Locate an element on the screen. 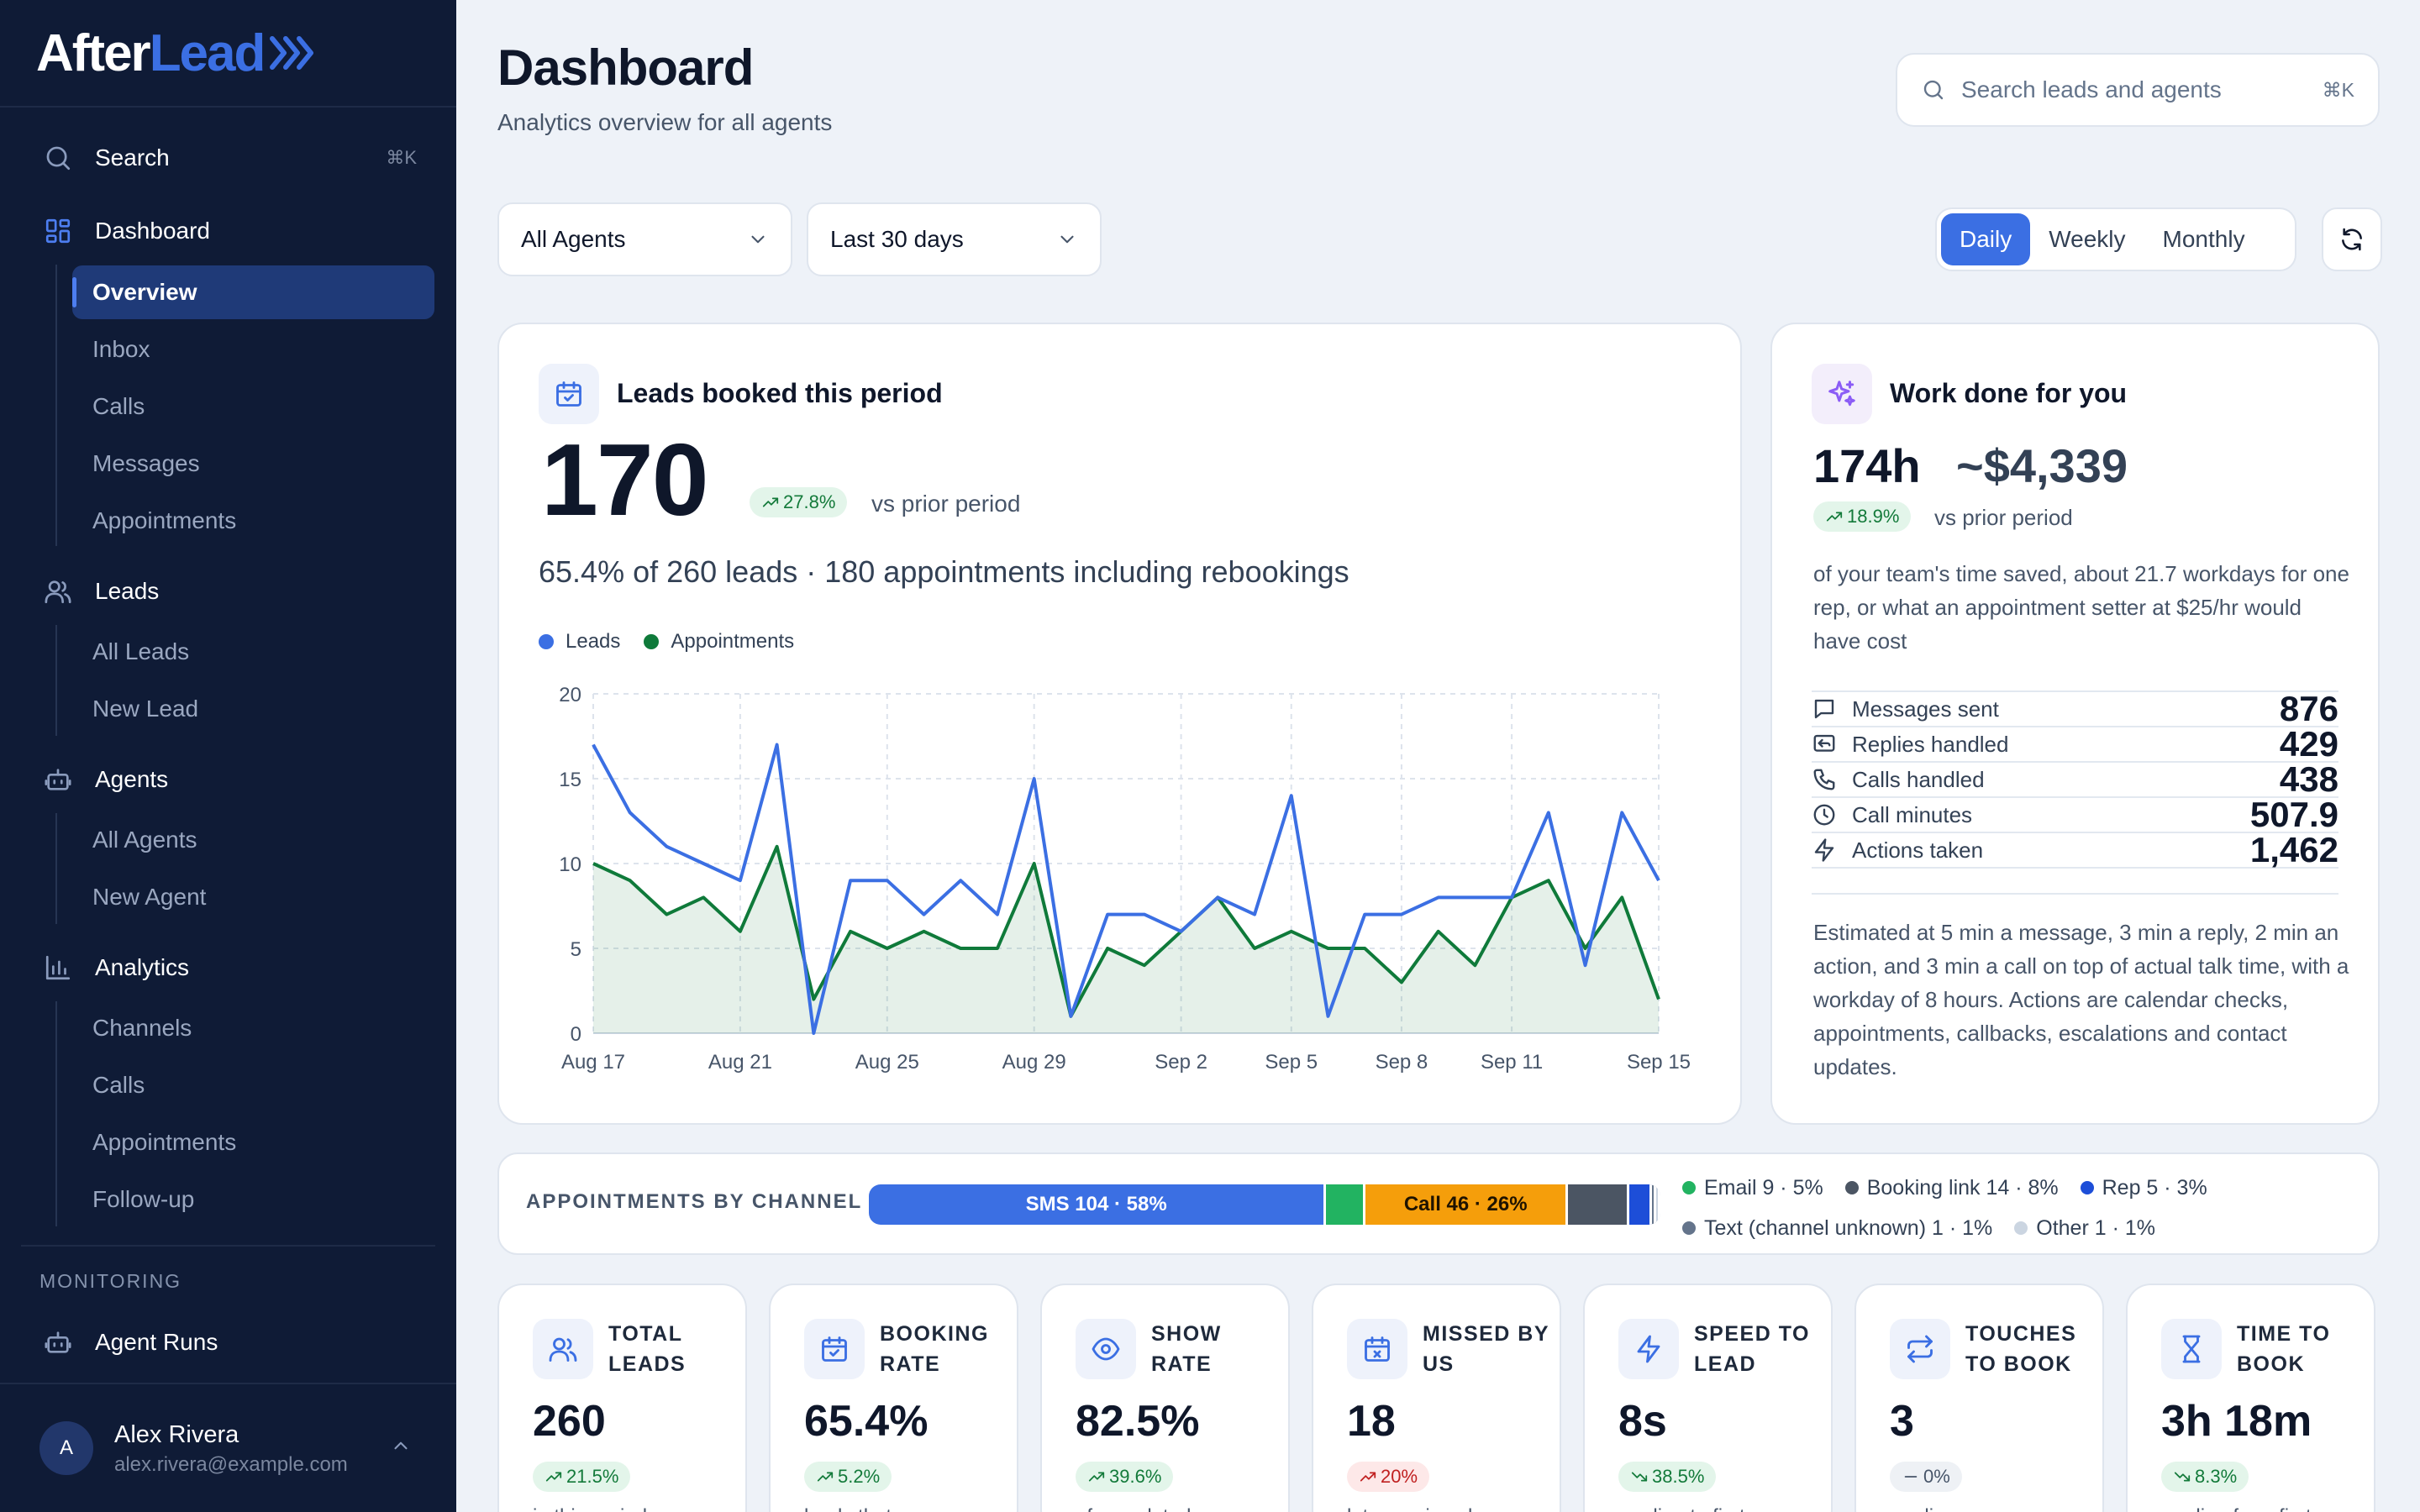 This screenshot has height=1512, width=2420. kpi-card-touches-to-book: TOUCHES TO BOOK 3 0% median is located at coordinates (1979, 1398).